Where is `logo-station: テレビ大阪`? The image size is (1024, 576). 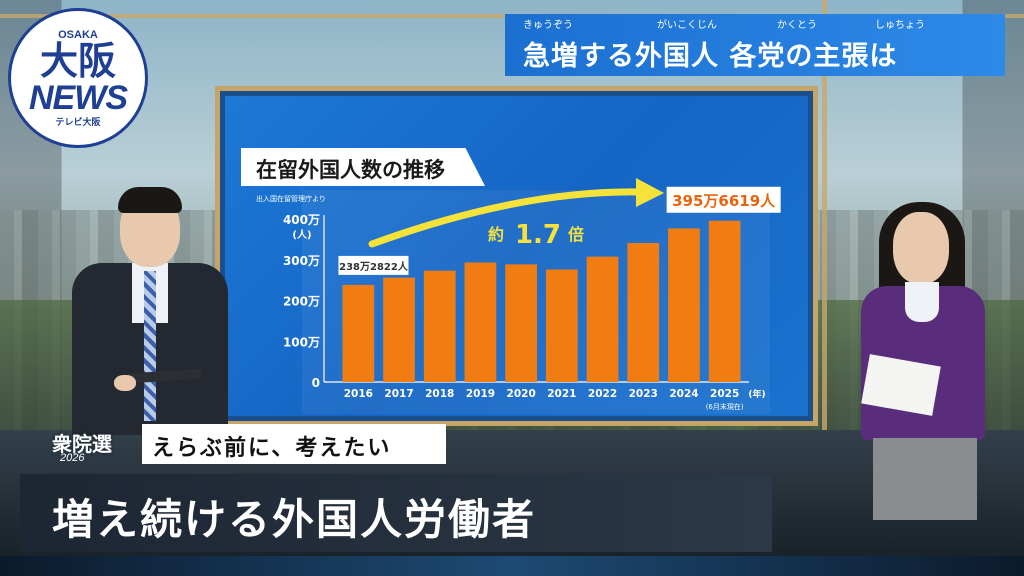
logo-station: テレビ大阪 is located at coordinates (78, 122).